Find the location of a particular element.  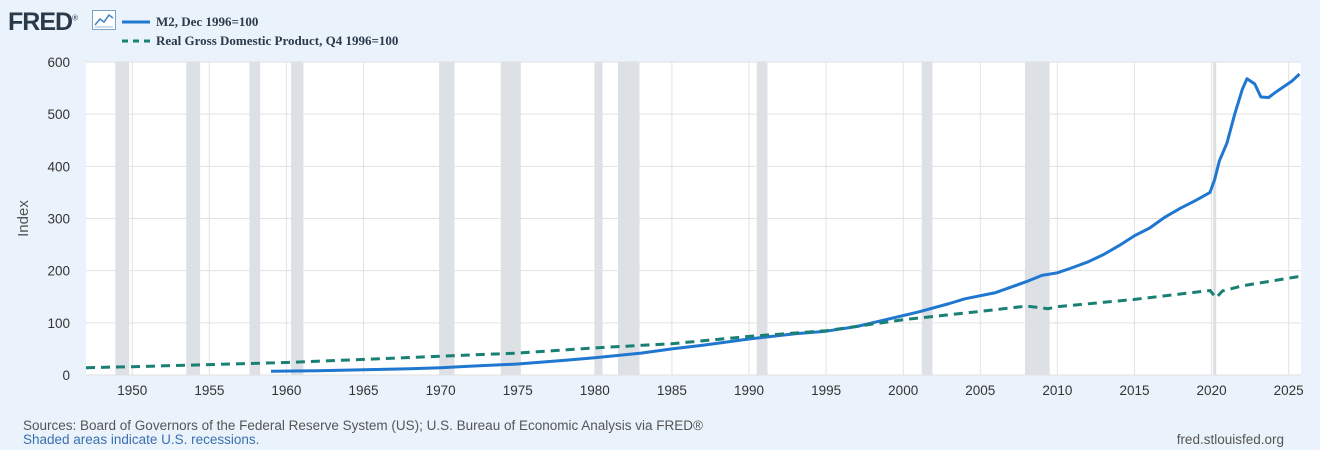

y-tick-label: 200 is located at coordinates (58, 271).